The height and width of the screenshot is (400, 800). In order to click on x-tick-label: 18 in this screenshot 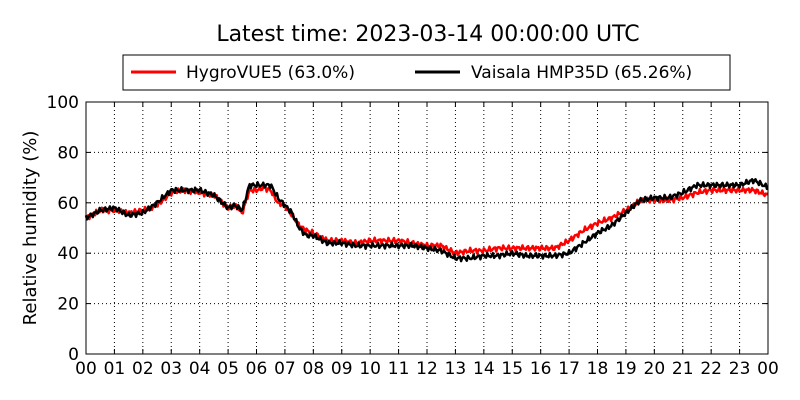, I will do `click(598, 369)`.